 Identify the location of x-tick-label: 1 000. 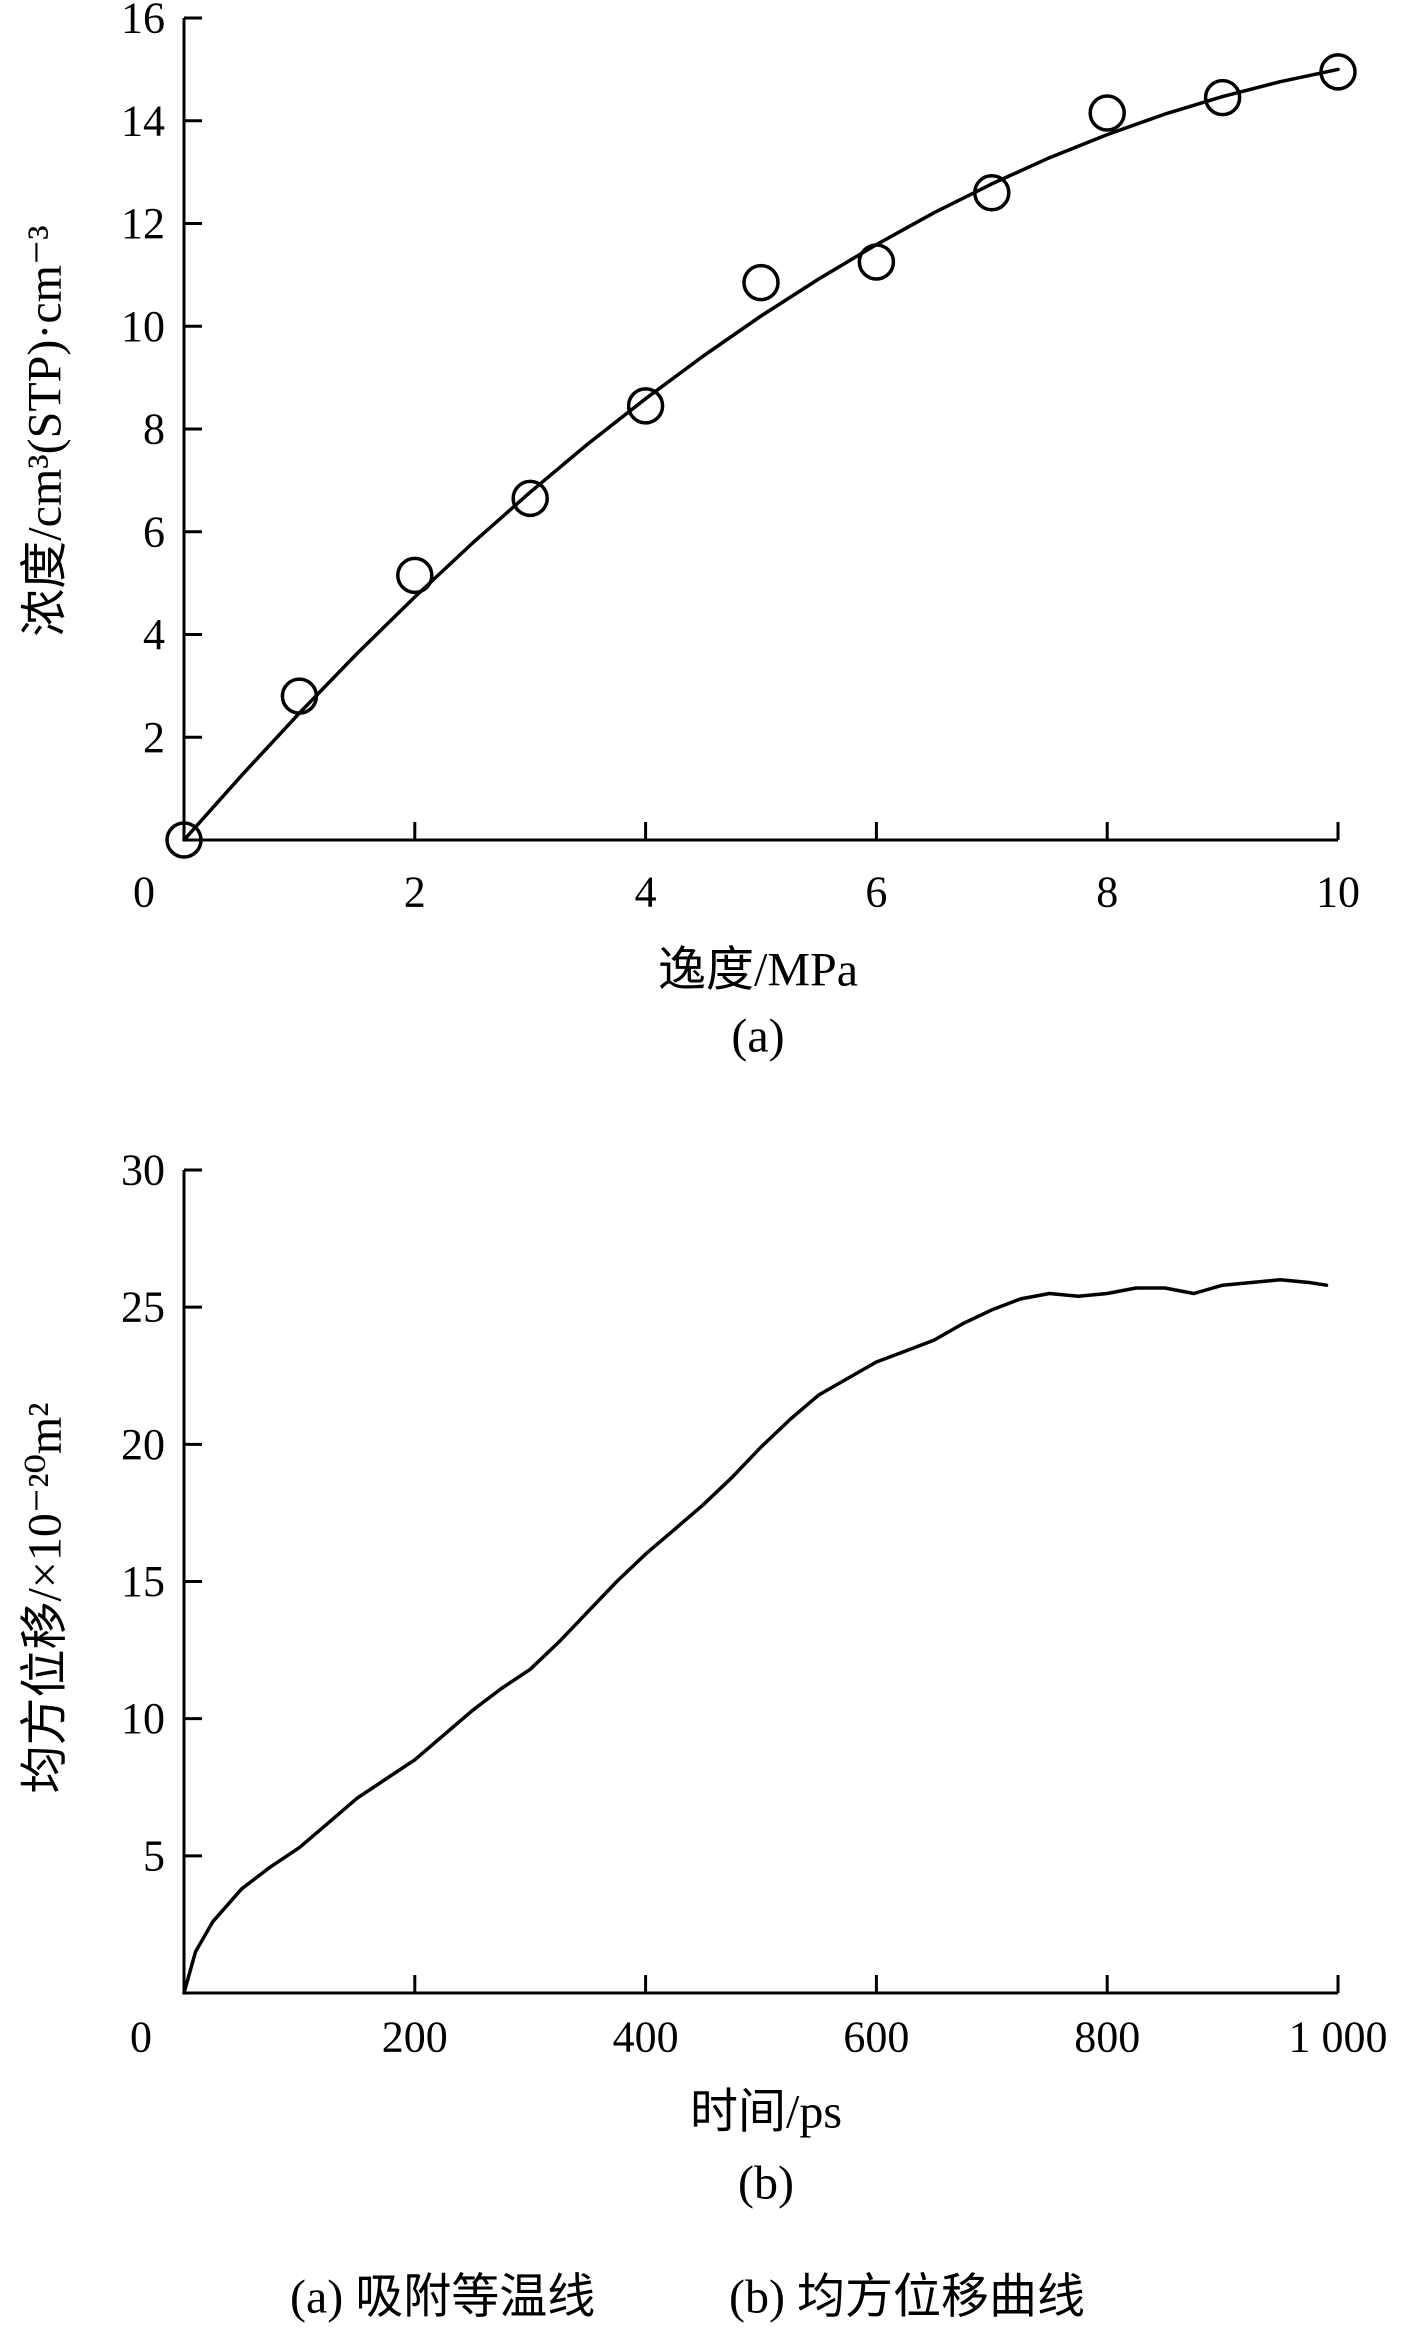
(1338, 2037).